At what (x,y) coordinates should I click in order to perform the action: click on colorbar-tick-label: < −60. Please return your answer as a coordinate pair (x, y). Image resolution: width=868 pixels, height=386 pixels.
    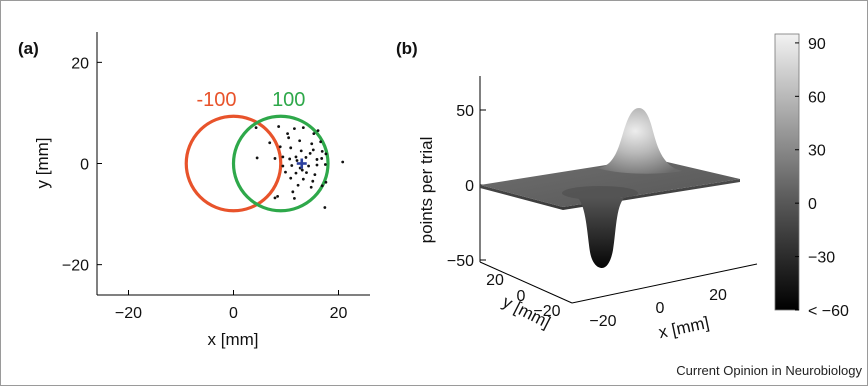
    Looking at the image, I should click on (828, 311).